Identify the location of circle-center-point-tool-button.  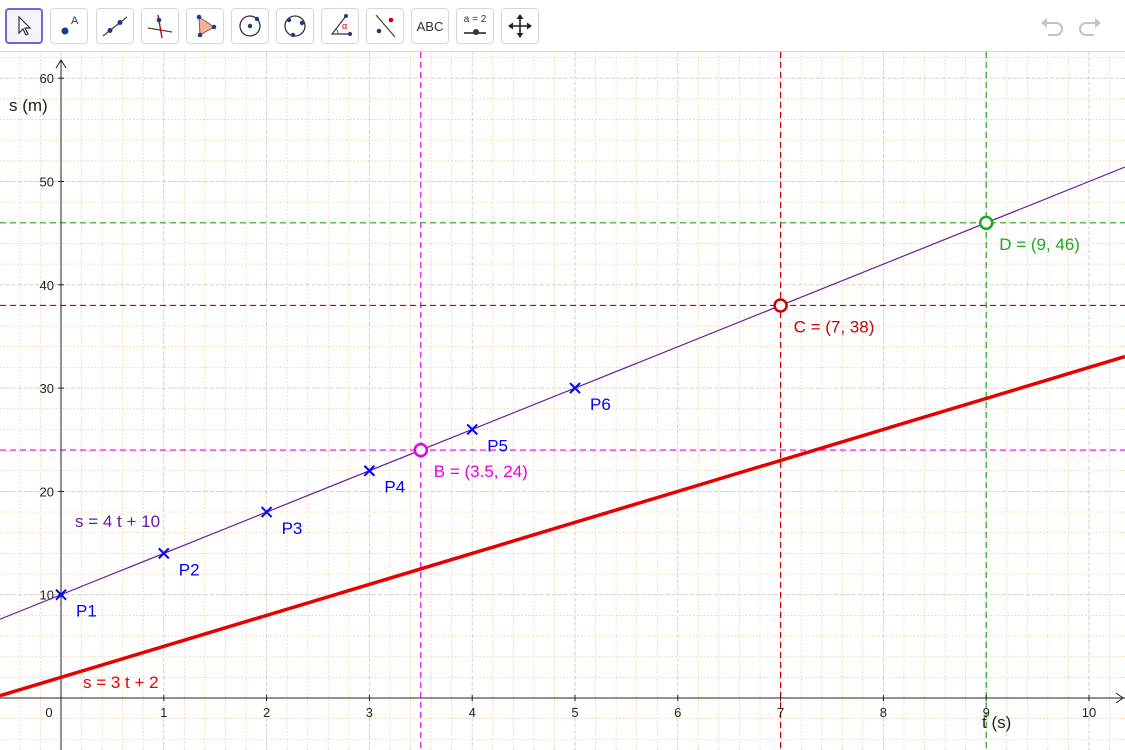
(250, 26).